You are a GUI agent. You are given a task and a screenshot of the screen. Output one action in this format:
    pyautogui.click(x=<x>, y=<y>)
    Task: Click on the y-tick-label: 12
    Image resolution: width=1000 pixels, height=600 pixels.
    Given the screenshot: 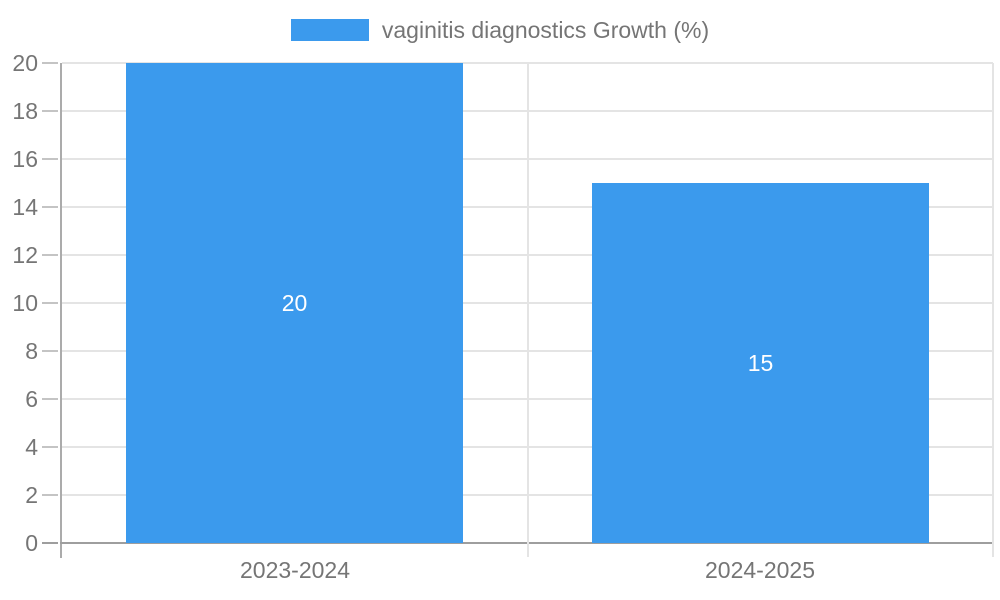 What is the action you would take?
    pyautogui.click(x=25, y=255)
    